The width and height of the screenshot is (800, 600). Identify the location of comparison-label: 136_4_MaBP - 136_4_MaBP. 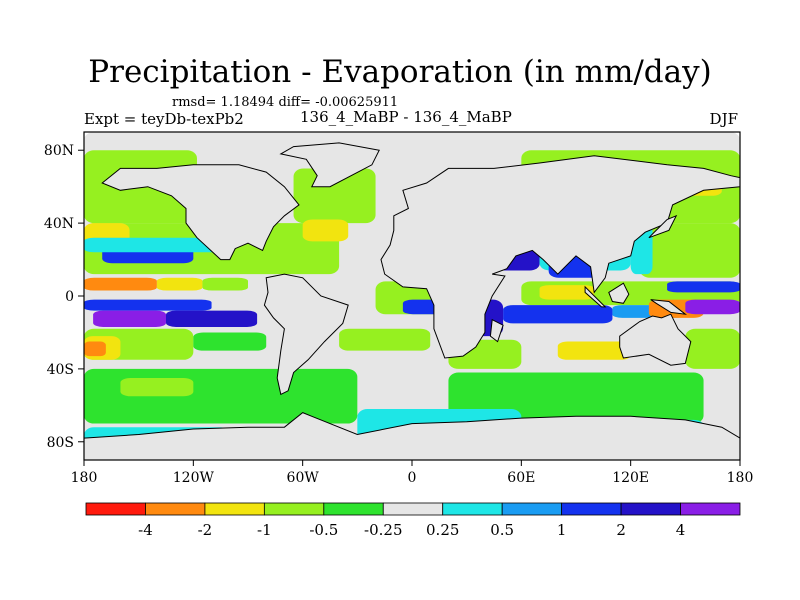
(406, 117).